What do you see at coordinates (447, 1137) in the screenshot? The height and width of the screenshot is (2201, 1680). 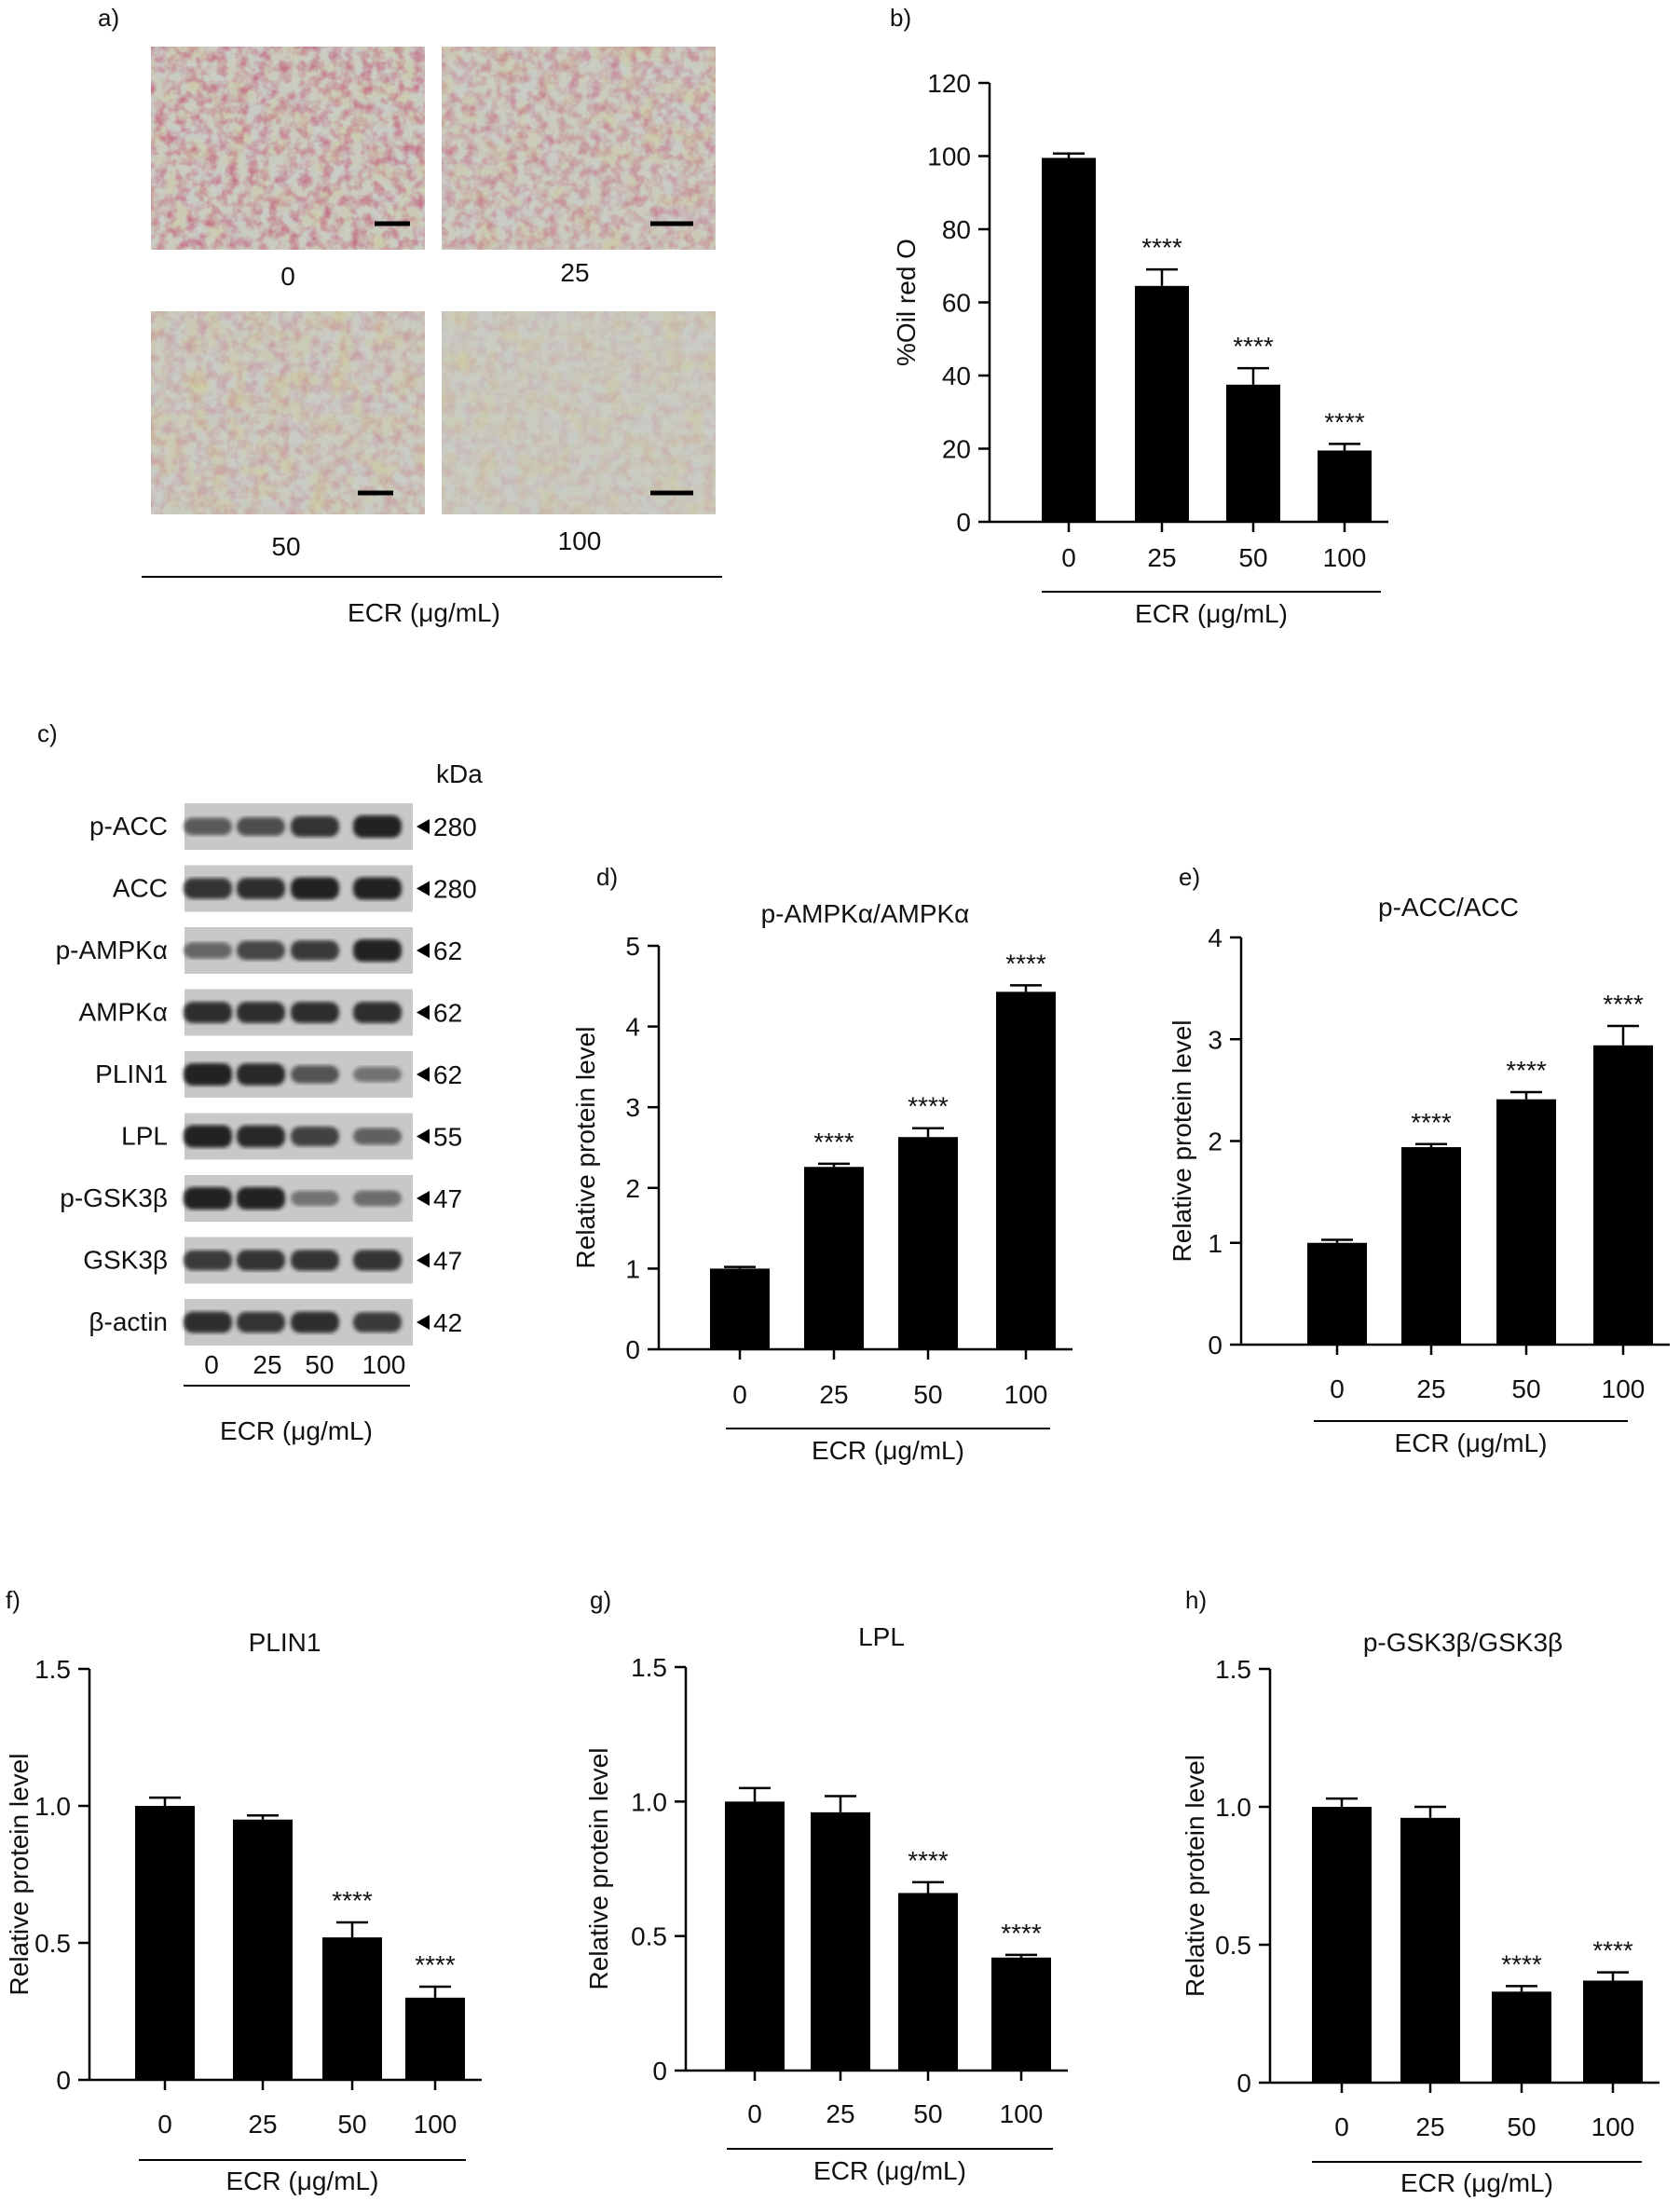 I see `blot-kda-label: 55` at bounding box center [447, 1137].